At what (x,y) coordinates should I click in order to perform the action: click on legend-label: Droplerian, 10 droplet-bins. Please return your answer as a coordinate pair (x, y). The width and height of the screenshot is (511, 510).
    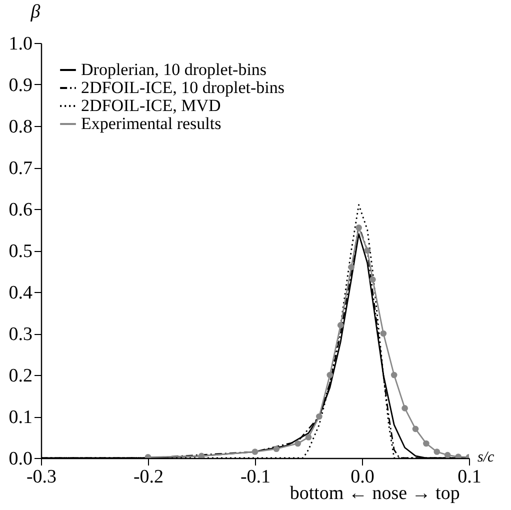
    Looking at the image, I should click on (174, 69).